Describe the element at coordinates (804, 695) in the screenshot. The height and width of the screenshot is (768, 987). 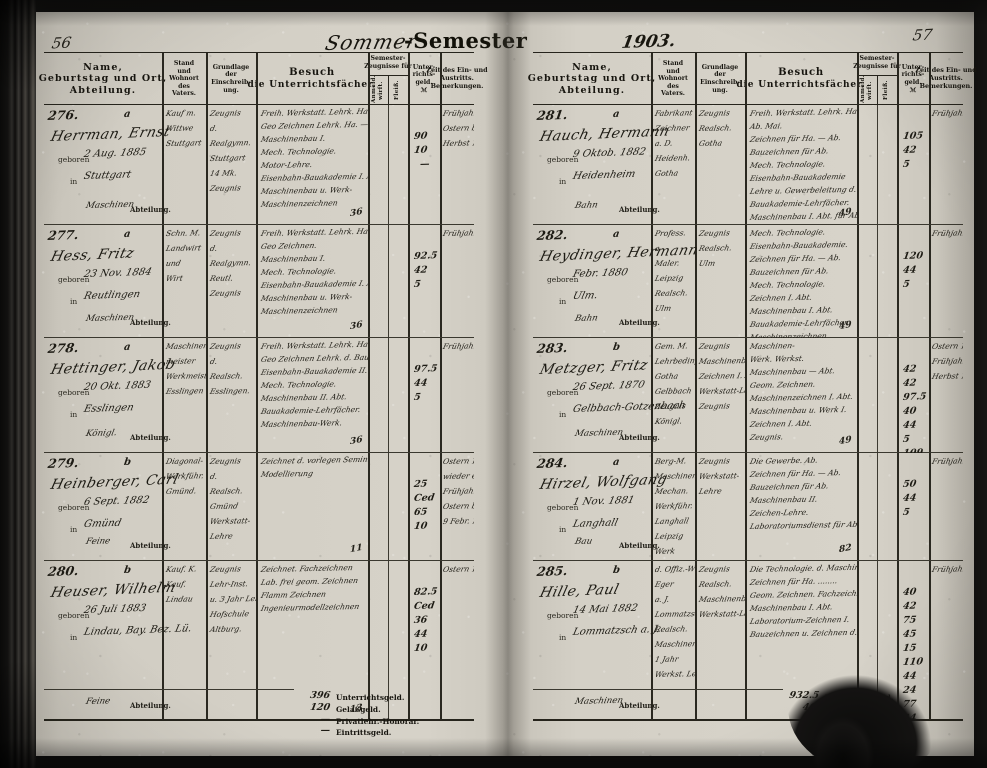
I see `footer-value: 932.5` at that location.